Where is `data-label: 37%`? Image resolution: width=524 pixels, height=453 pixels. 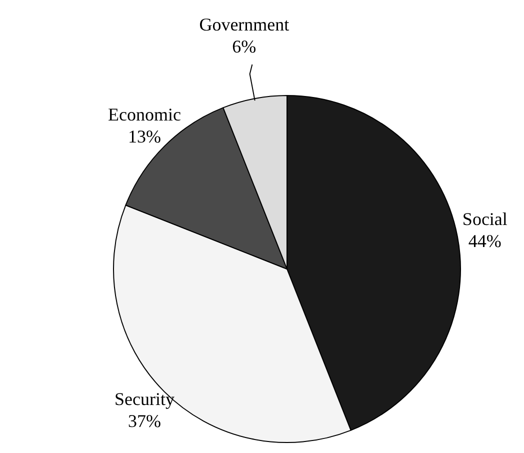
data-label: 37% is located at coordinates (145, 421).